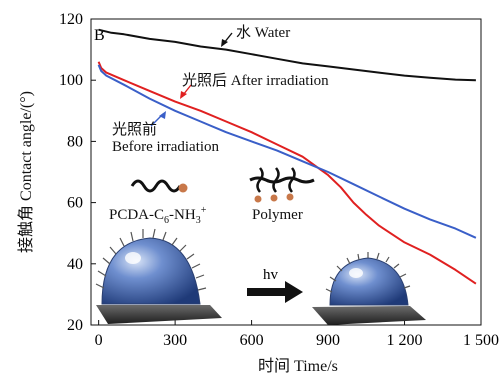 The image size is (502, 380). I want to click on x-tick-label: 300, so click(175, 340).